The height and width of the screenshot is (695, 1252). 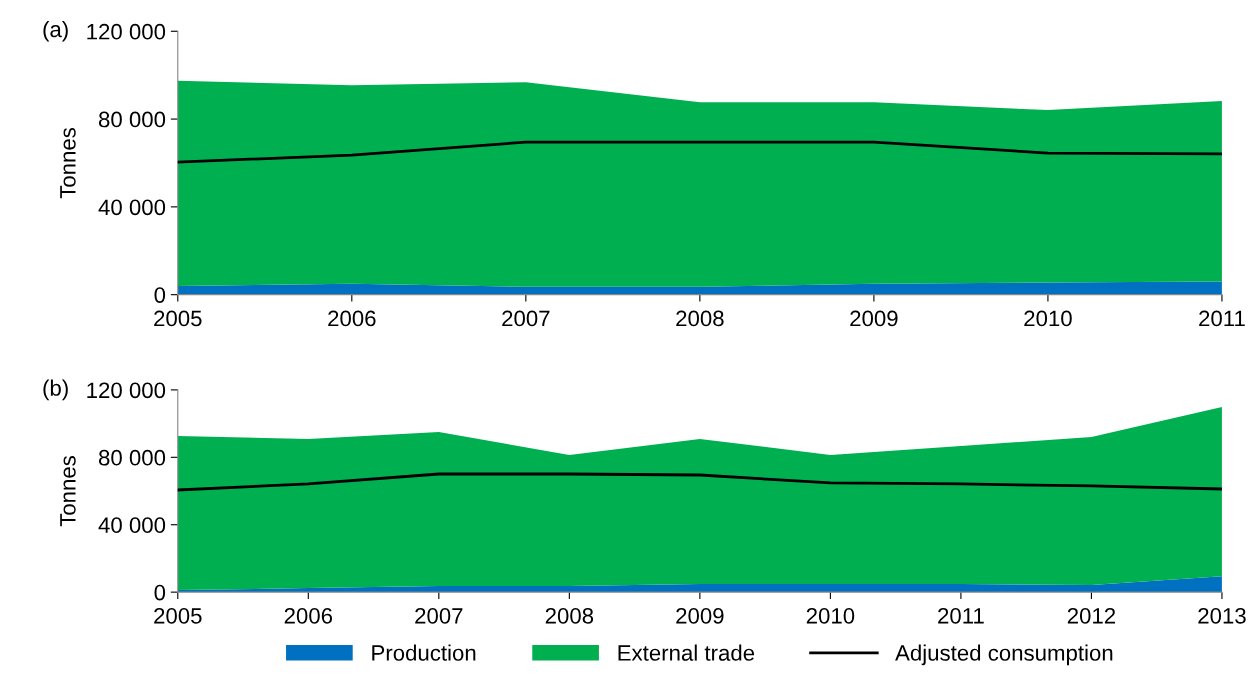 What do you see at coordinates (55, 390) in the screenshot?
I see `chart-title: (b)` at bounding box center [55, 390].